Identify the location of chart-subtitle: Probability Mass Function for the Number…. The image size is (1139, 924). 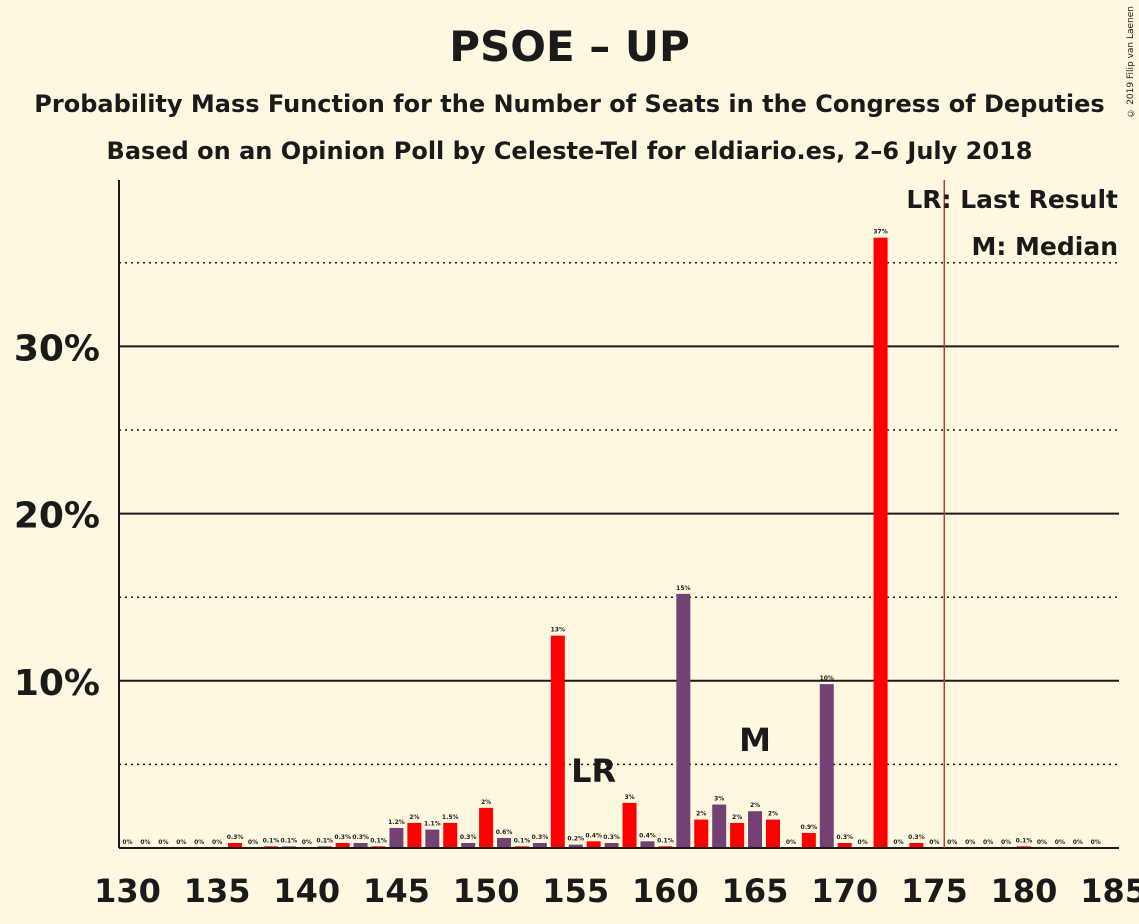
(569, 104).